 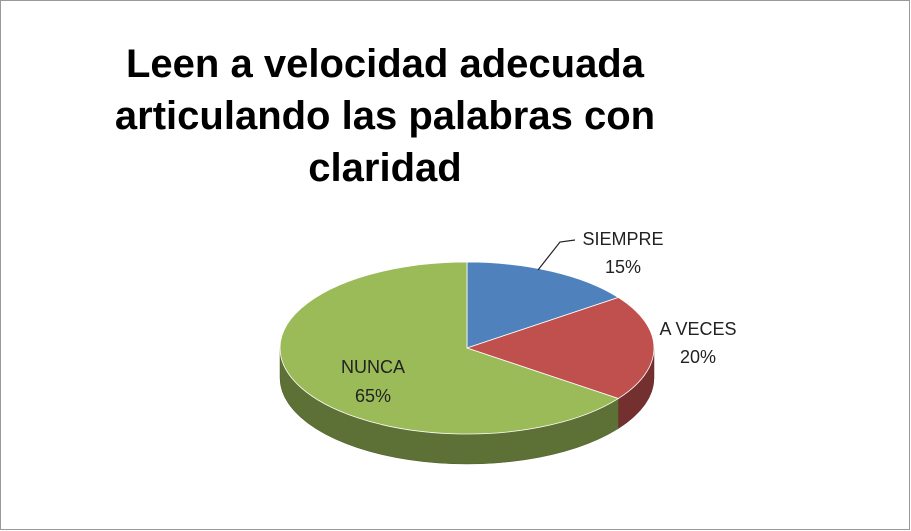 What do you see at coordinates (622, 239) in the screenshot?
I see `category-label: SIEMPRE` at bounding box center [622, 239].